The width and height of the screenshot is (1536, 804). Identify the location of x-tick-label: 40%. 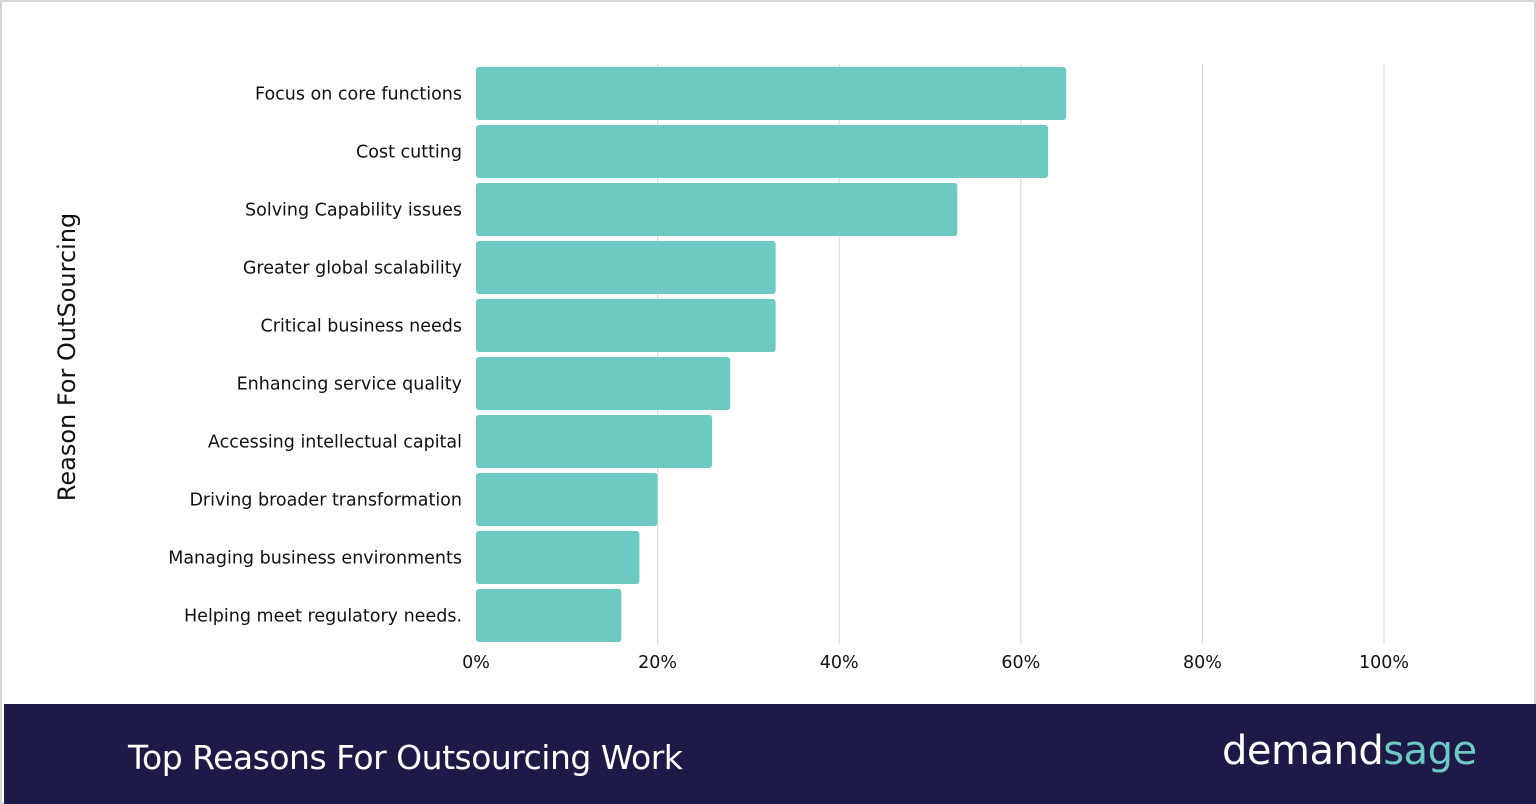
(839, 663).